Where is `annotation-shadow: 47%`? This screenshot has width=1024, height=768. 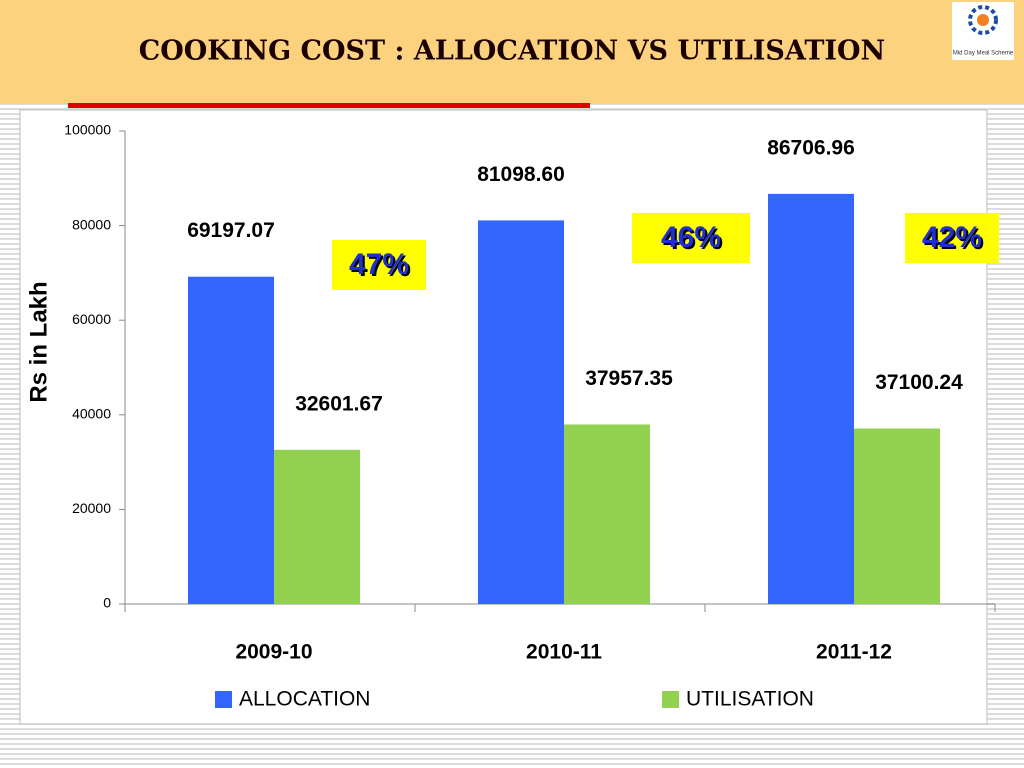
annotation-shadow: 47% is located at coordinates (381, 266).